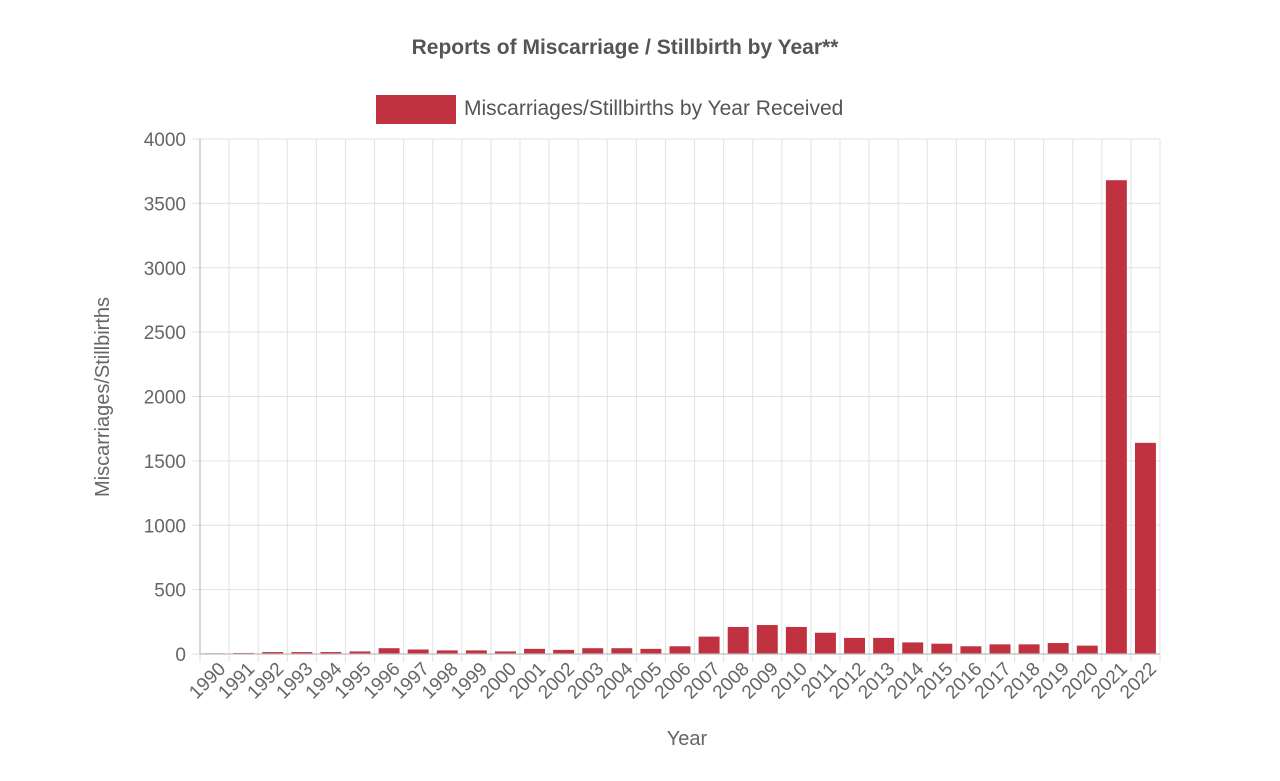  What do you see at coordinates (687, 739) in the screenshot?
I see `x-axis-label: Year` at bounding box center [687, 739].